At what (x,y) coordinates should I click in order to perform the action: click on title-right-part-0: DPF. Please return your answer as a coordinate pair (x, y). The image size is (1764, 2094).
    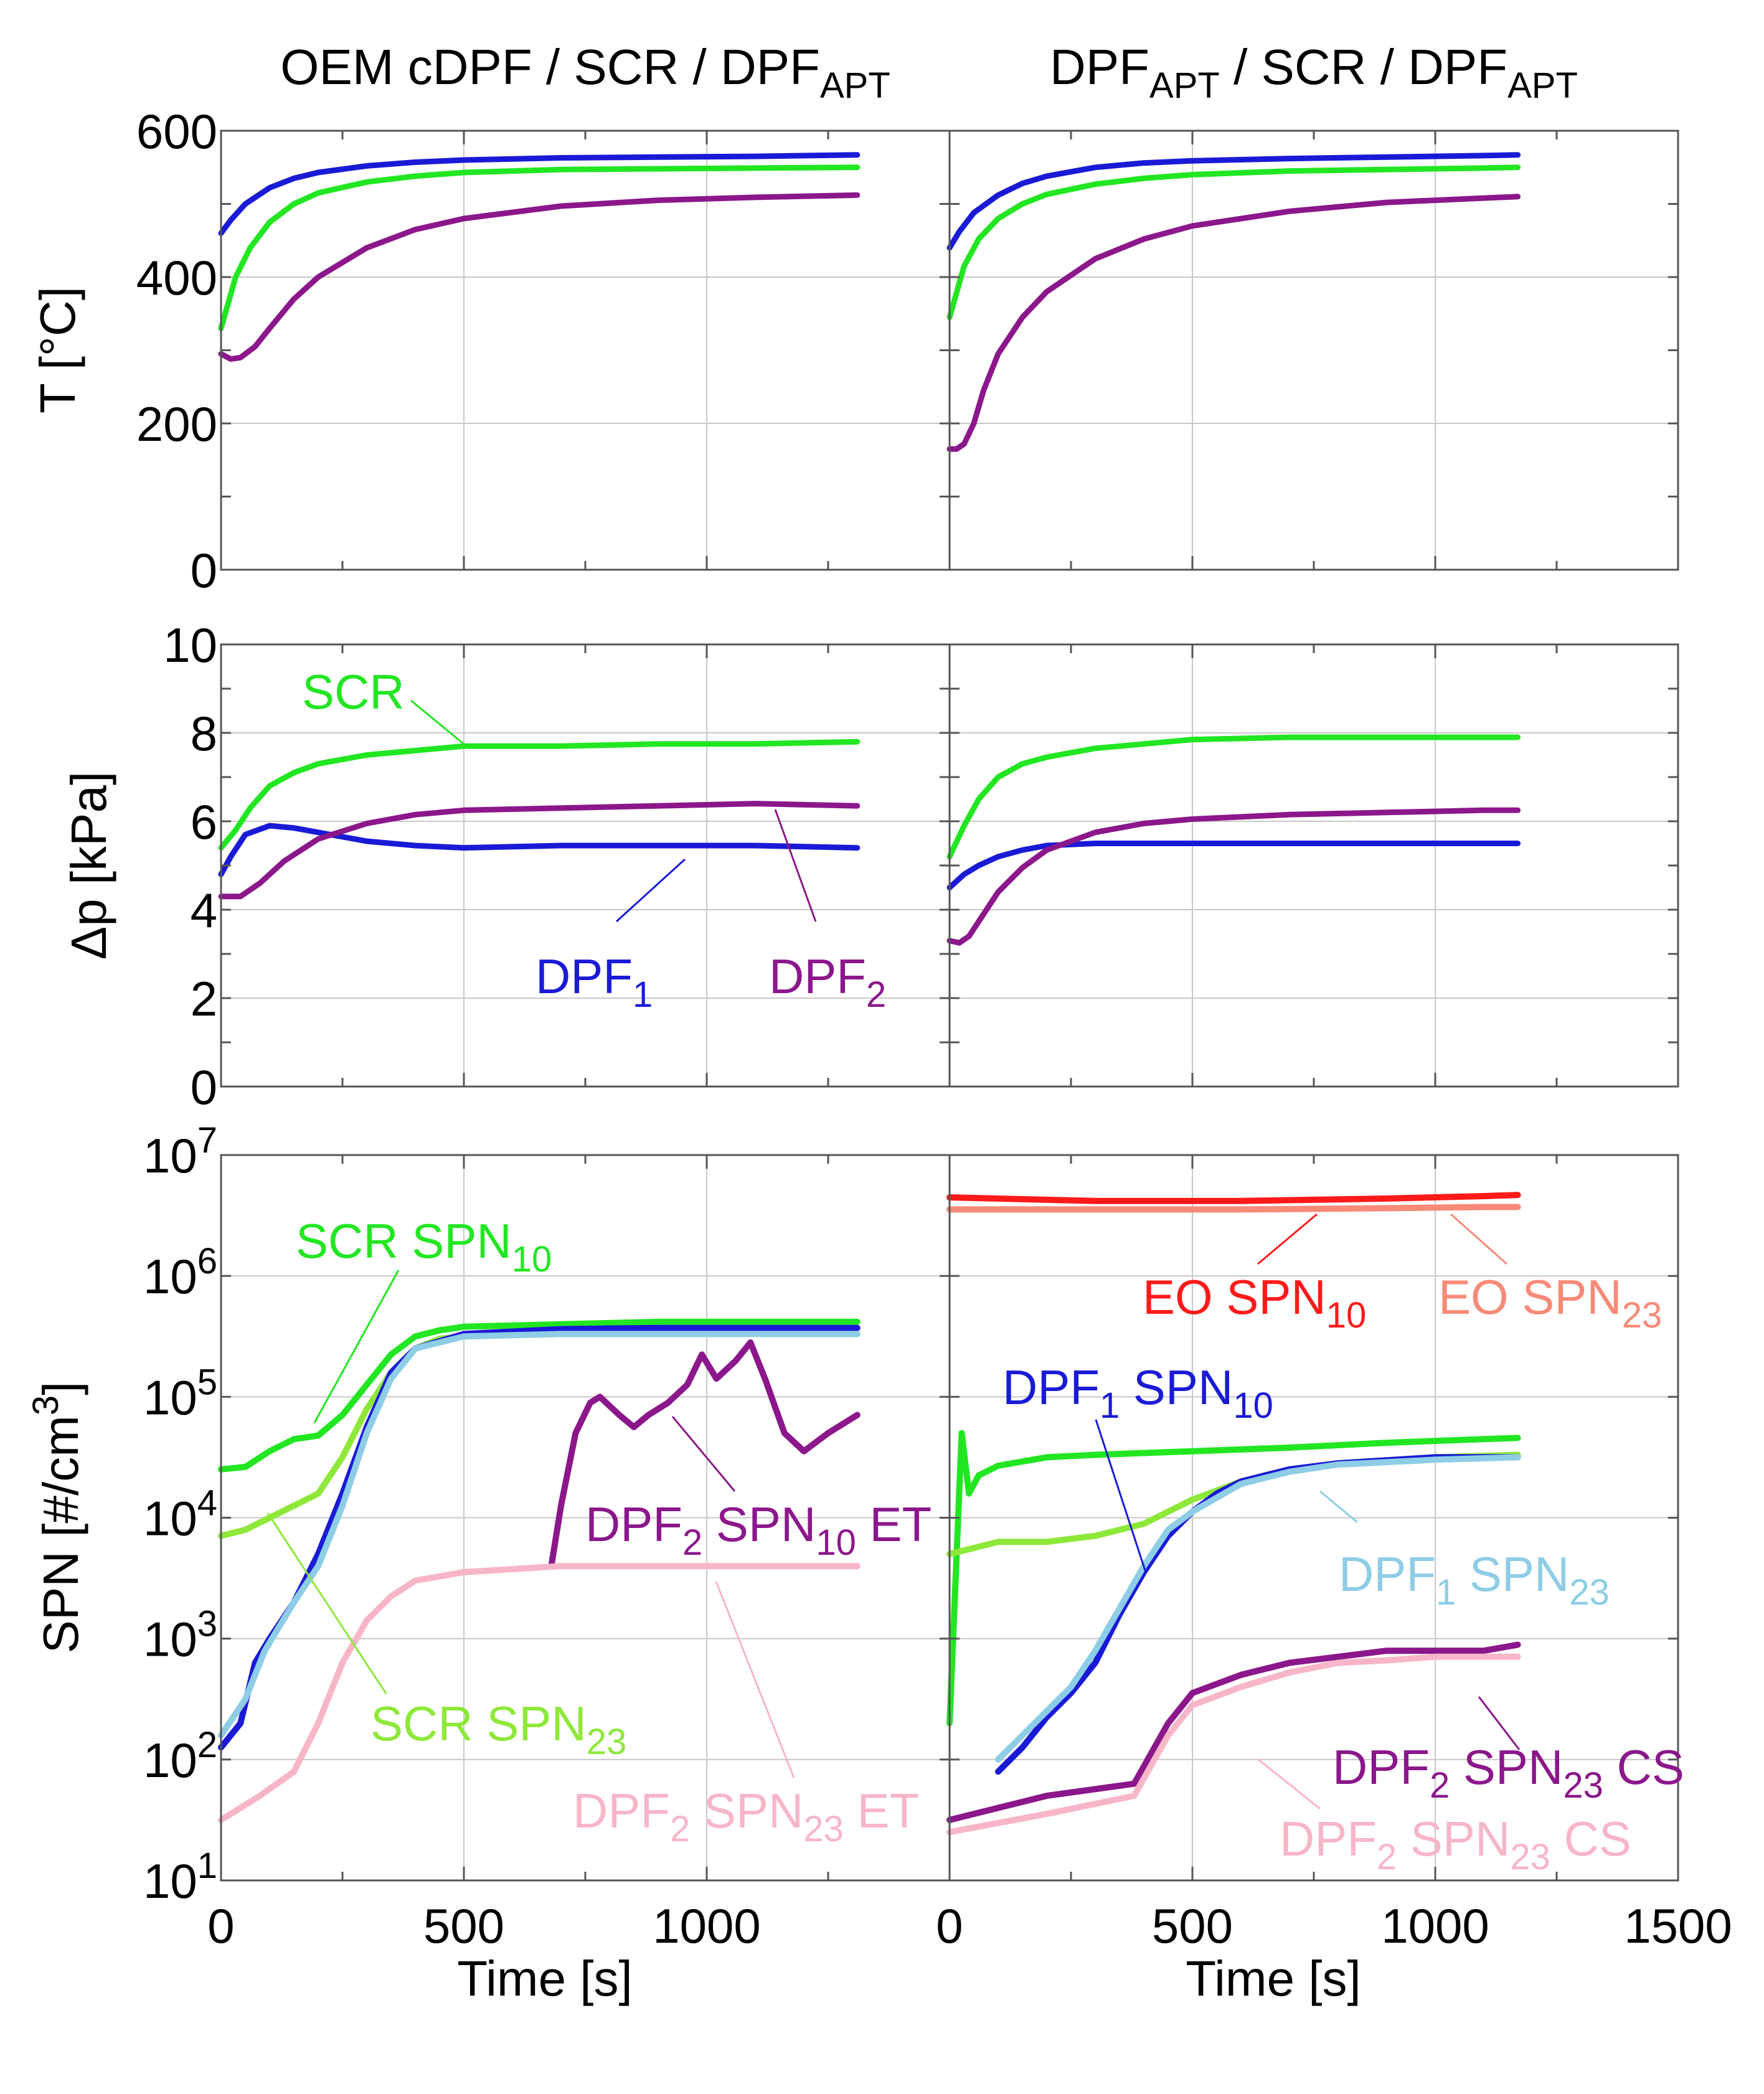
    Looking at the image, I should click on (1099, 67).